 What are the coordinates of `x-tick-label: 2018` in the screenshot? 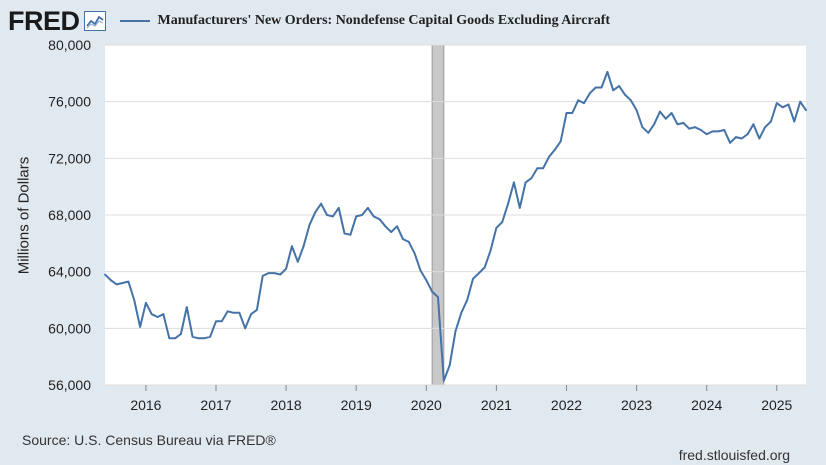 It's located at (286, 405).